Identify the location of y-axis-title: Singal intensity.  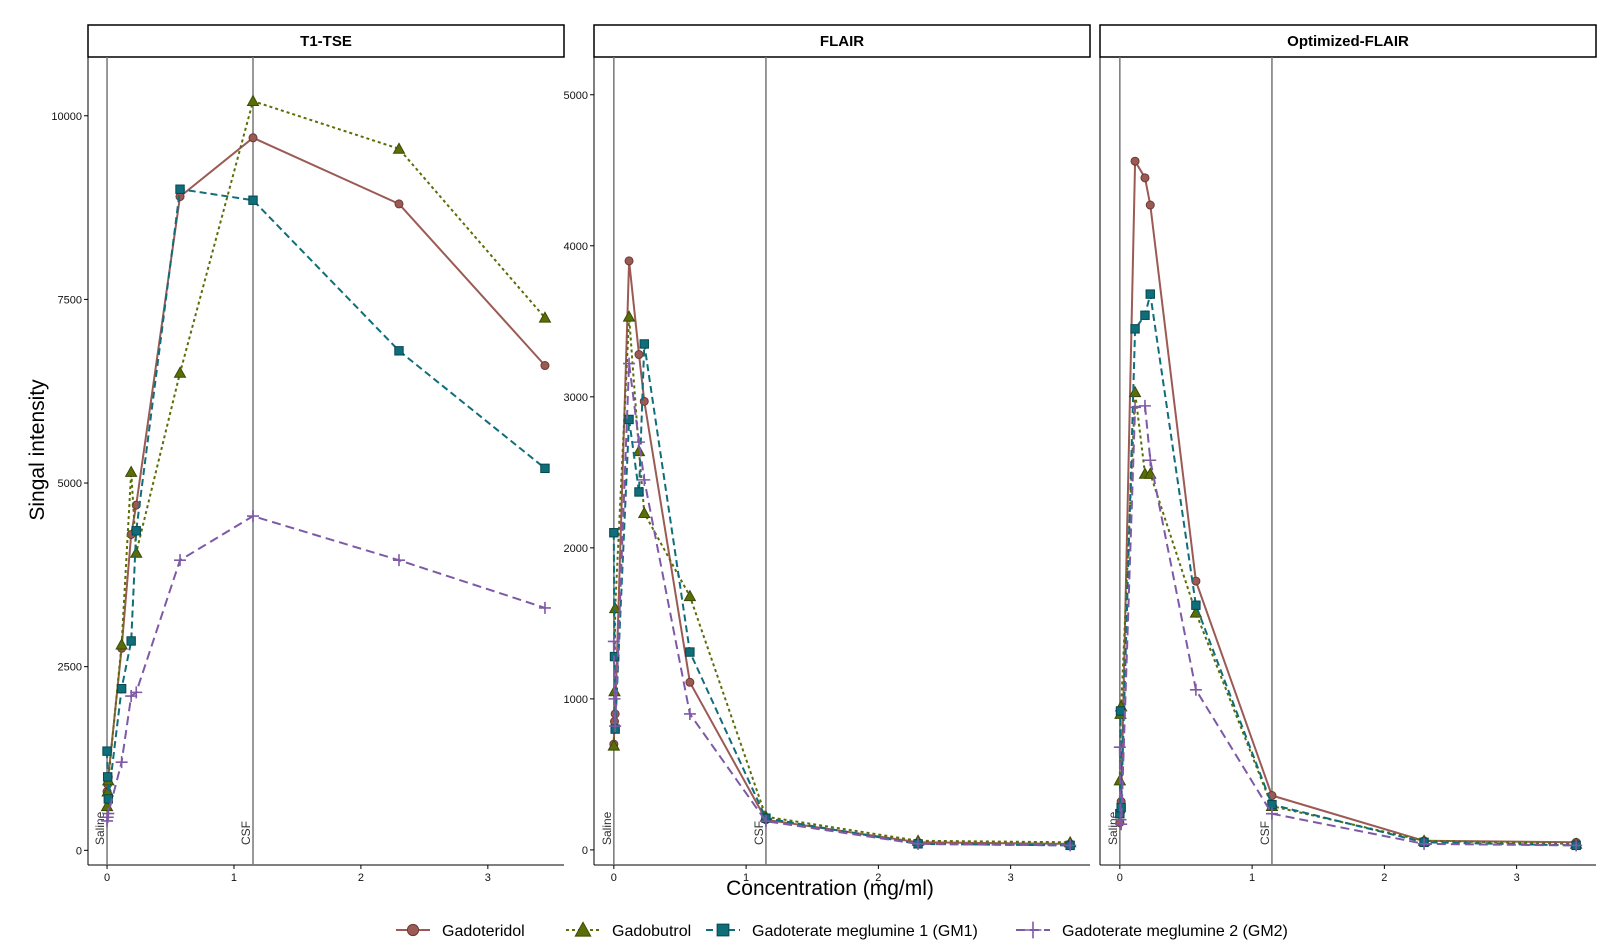
(37, 450).